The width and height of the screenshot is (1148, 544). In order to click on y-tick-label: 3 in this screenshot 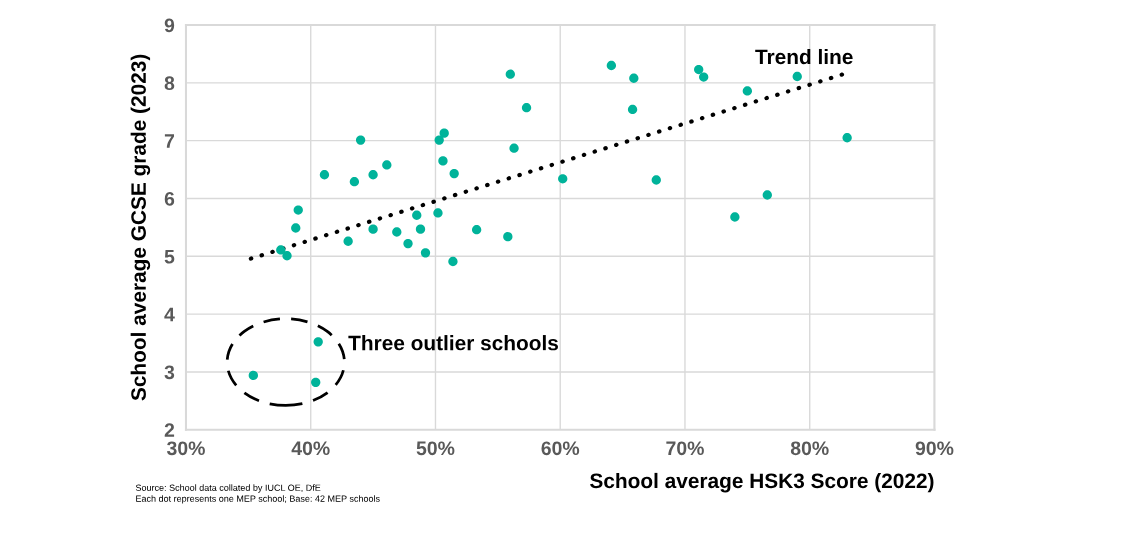, I will do `click(169, 372)`.